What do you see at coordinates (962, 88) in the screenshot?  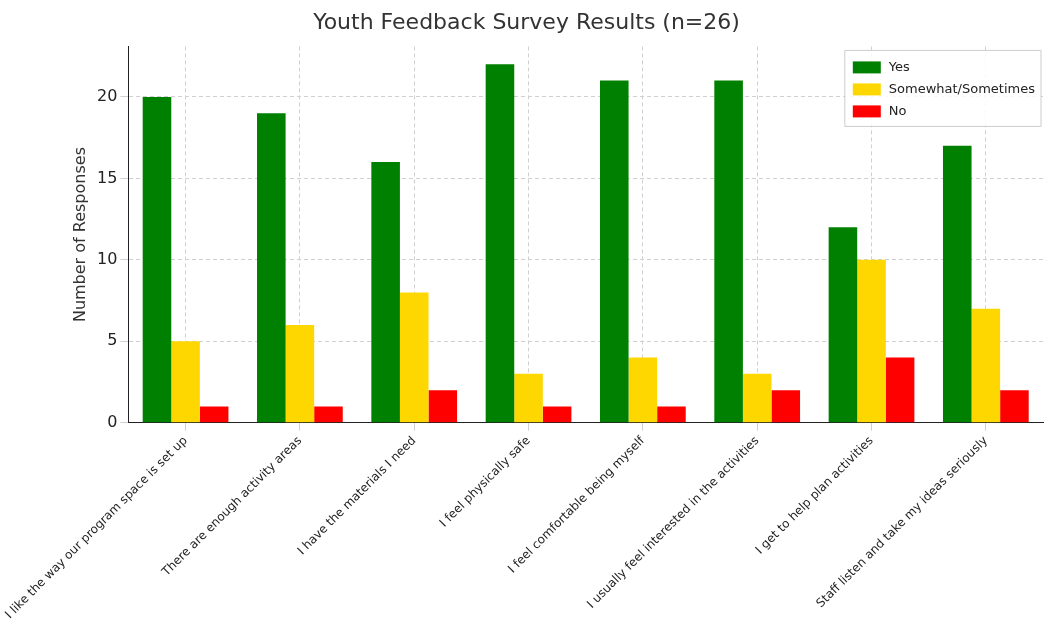 I see `legend-label: Somewhat/Sometimes` at bounding box center [962, 88].